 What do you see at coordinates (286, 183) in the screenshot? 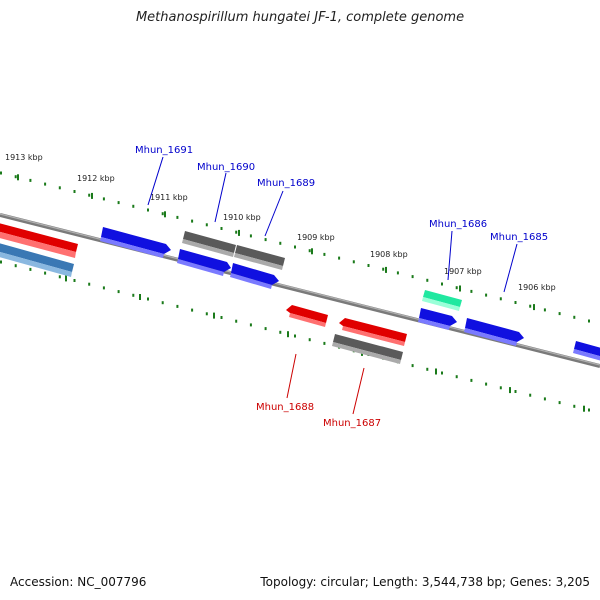
I see `gene-label-mhun-1689: Mhun_1689` at bounding box center [286, 183].